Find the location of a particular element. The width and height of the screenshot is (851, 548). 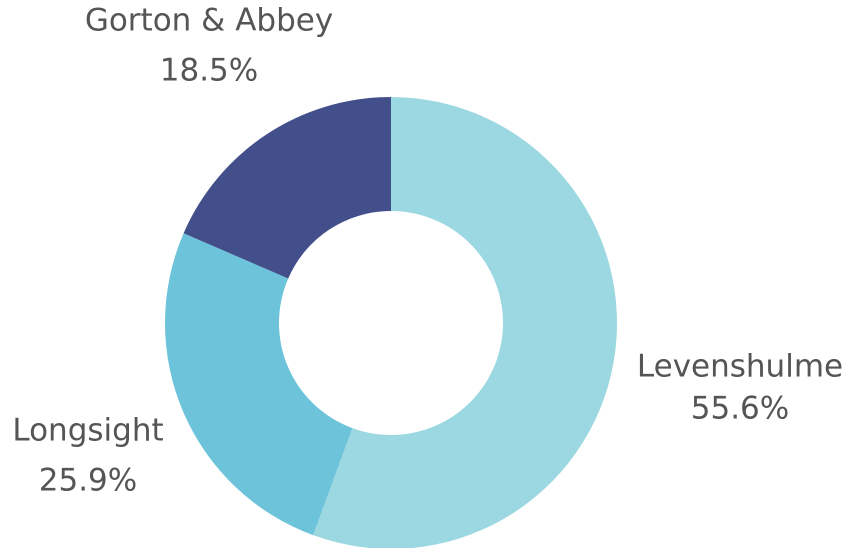

slice-label: Gorton & Abbey is located at coordinates (209, 21).